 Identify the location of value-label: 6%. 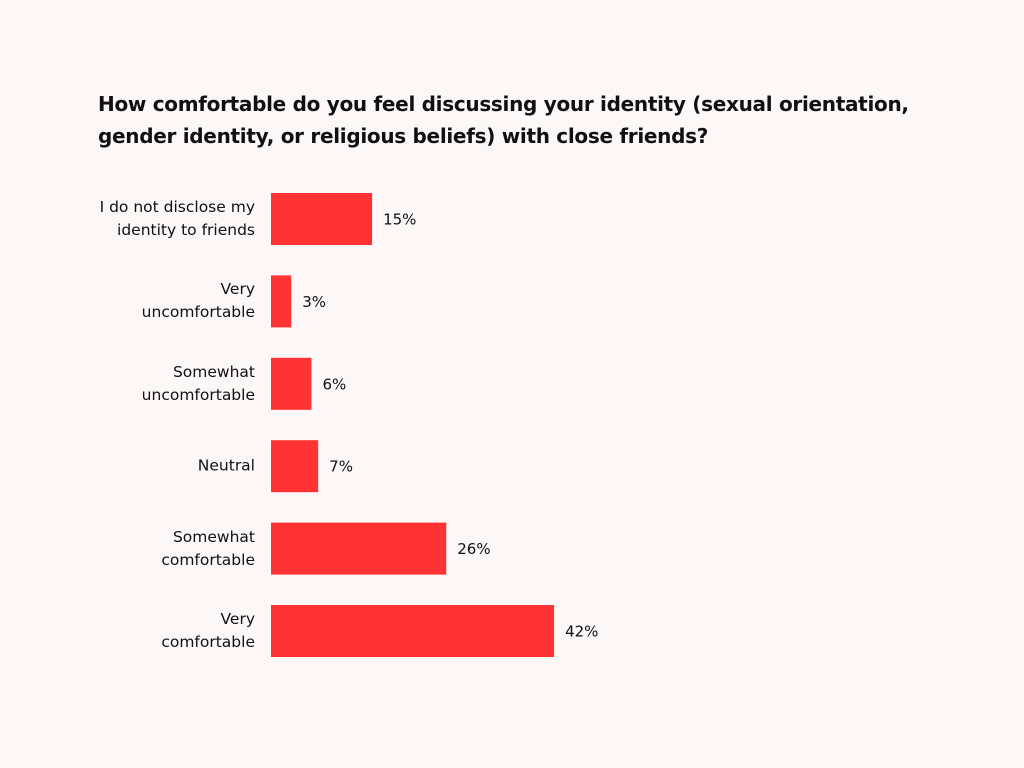
(334, 384).